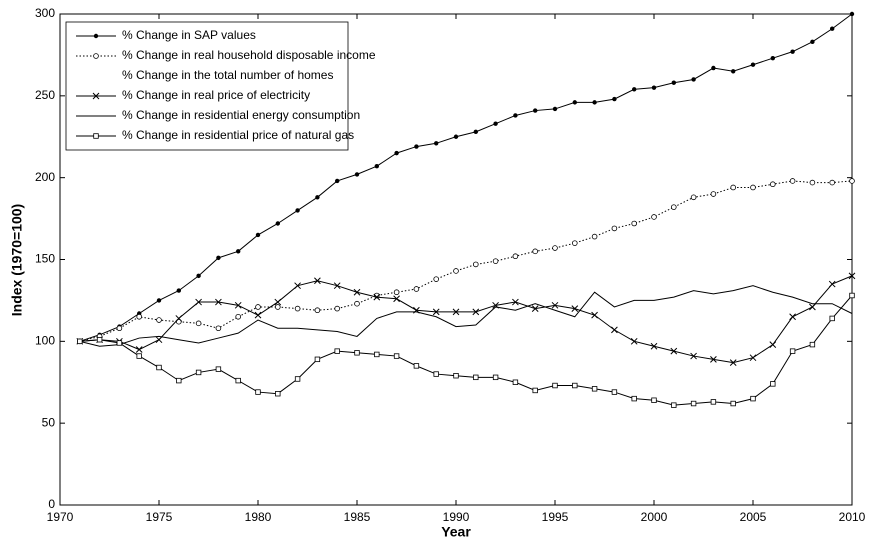 The height and width of the screenshot is (542, 871). What do you see at coordinates (357, 517) in the screenshot?
I see `x-tick-label: 1985` at bounding box center [357, 517].